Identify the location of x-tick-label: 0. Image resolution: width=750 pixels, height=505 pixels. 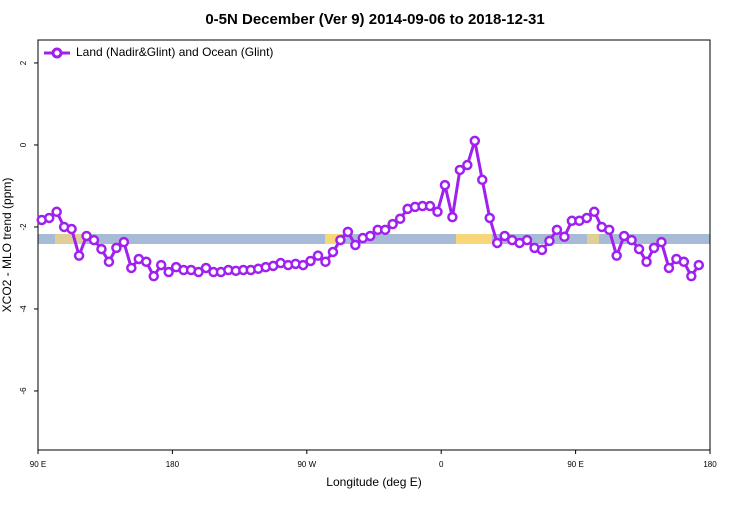
(441, 464).